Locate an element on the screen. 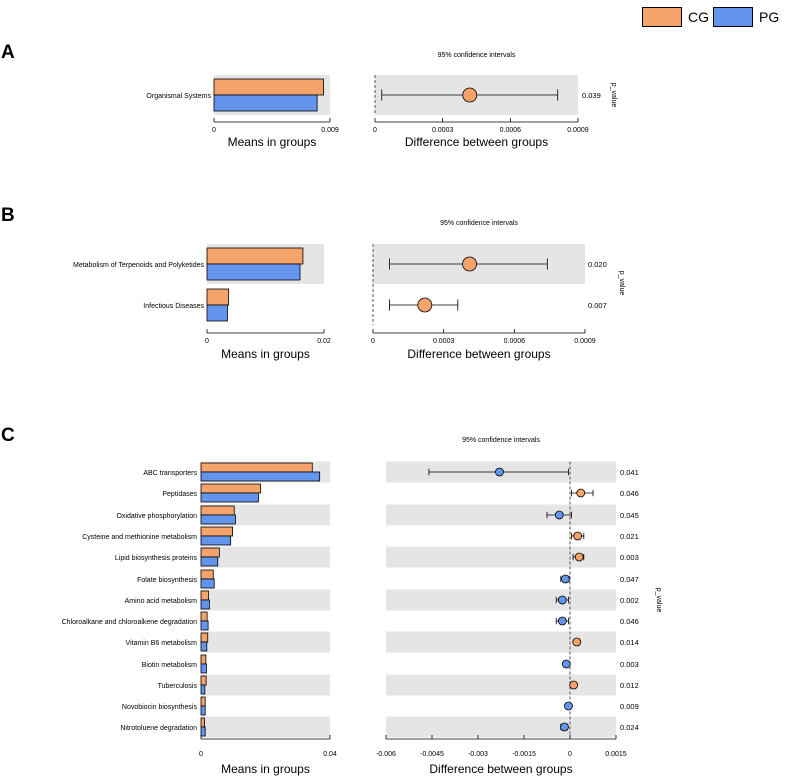  panel-a-means-xlabel: Means in groups is located at coordinates (272, 142).